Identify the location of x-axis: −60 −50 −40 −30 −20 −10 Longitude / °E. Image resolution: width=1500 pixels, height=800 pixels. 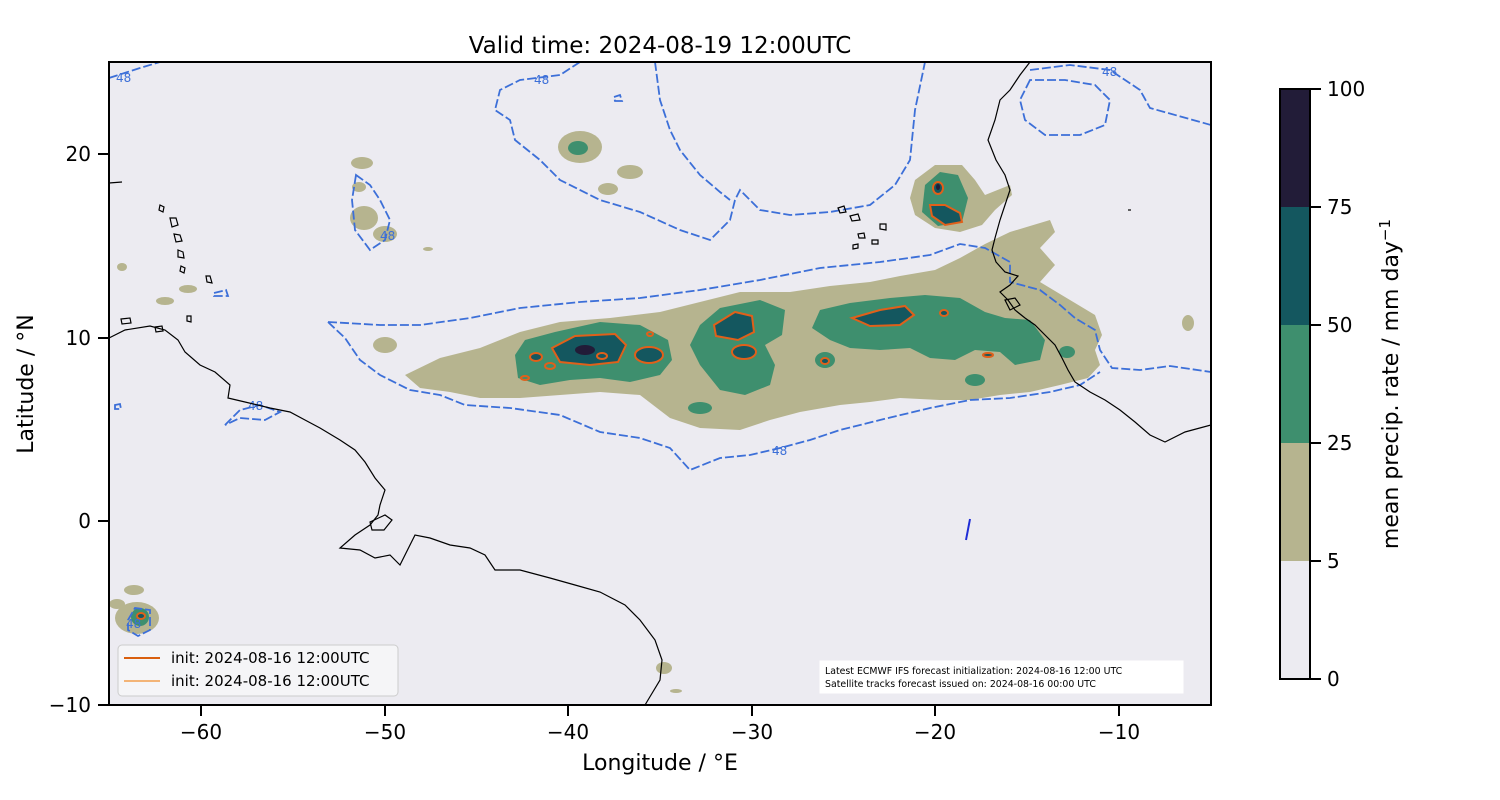
(660, 740).